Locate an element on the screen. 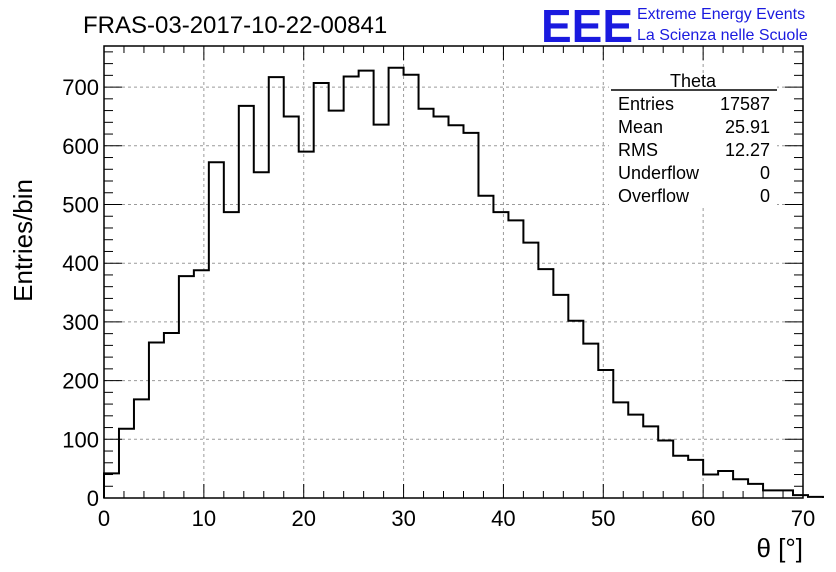 Image resolution: width=836 pixels, height=572 pixels. logo-line-1: Extreme Energy Events is located at coordinates (721, 14).